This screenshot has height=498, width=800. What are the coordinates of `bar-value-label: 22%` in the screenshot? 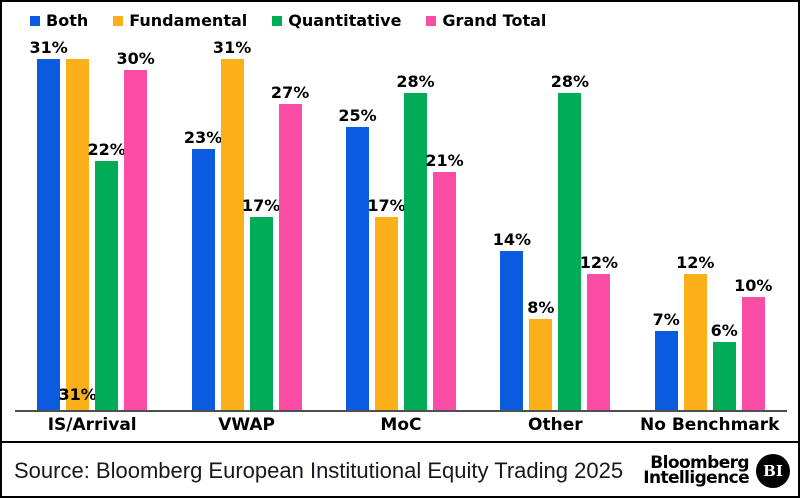 It's located at (106, 149).